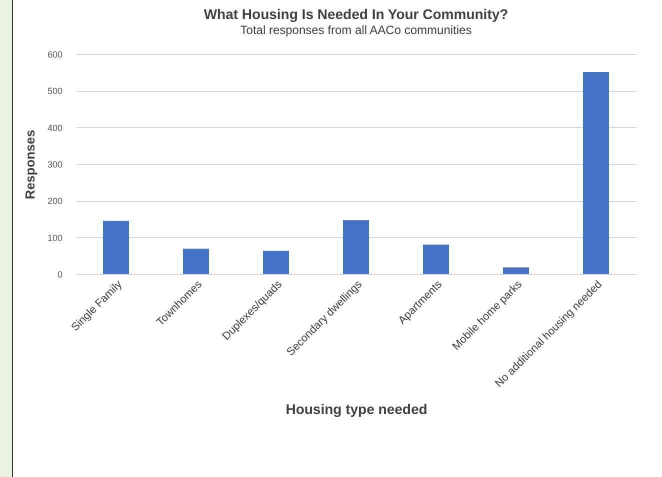 Image resolution: width=662 pixels, height=477 pixels. Describe the element at coordinates (54, 165) in the screenshot. I see `y-tick-label: 300` at that location.